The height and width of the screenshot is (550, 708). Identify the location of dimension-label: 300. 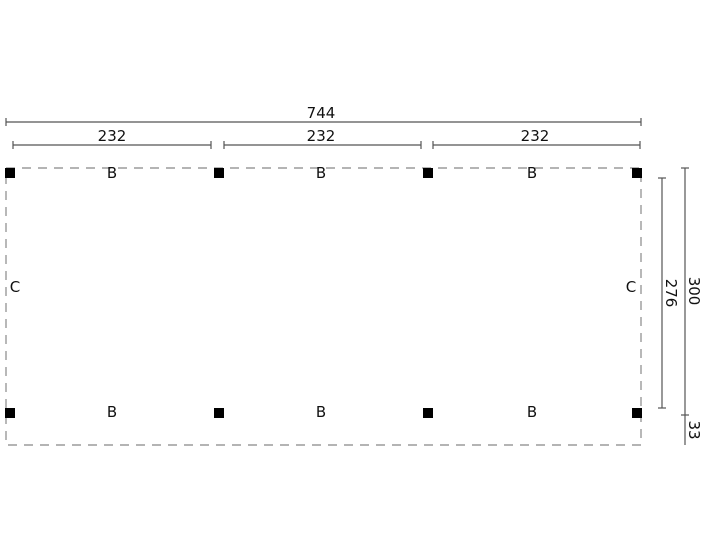
(694, 291).